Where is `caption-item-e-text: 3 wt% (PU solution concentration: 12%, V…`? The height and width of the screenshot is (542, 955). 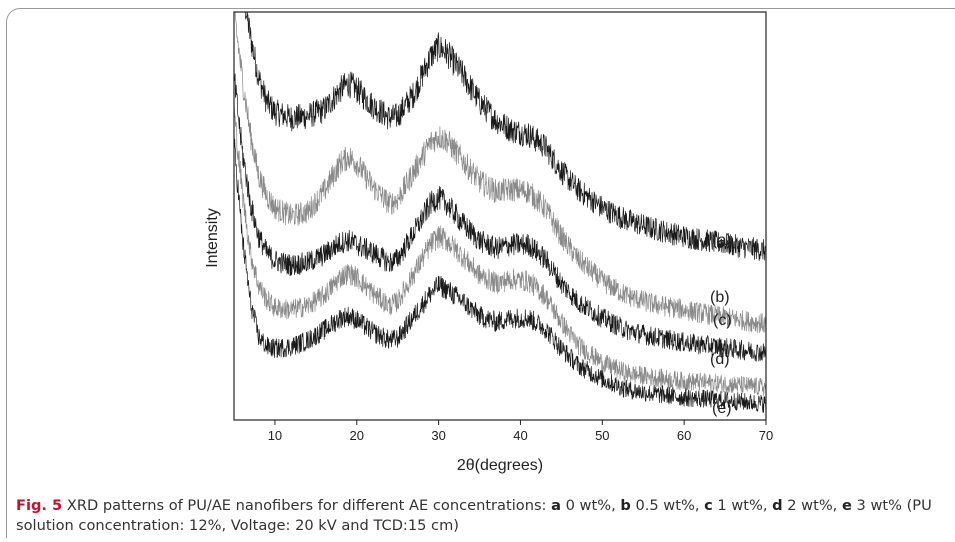 caption-item-e-text: 3 wt% (PU solution concentration: 12%, V… is located at coordinates (474, 515).